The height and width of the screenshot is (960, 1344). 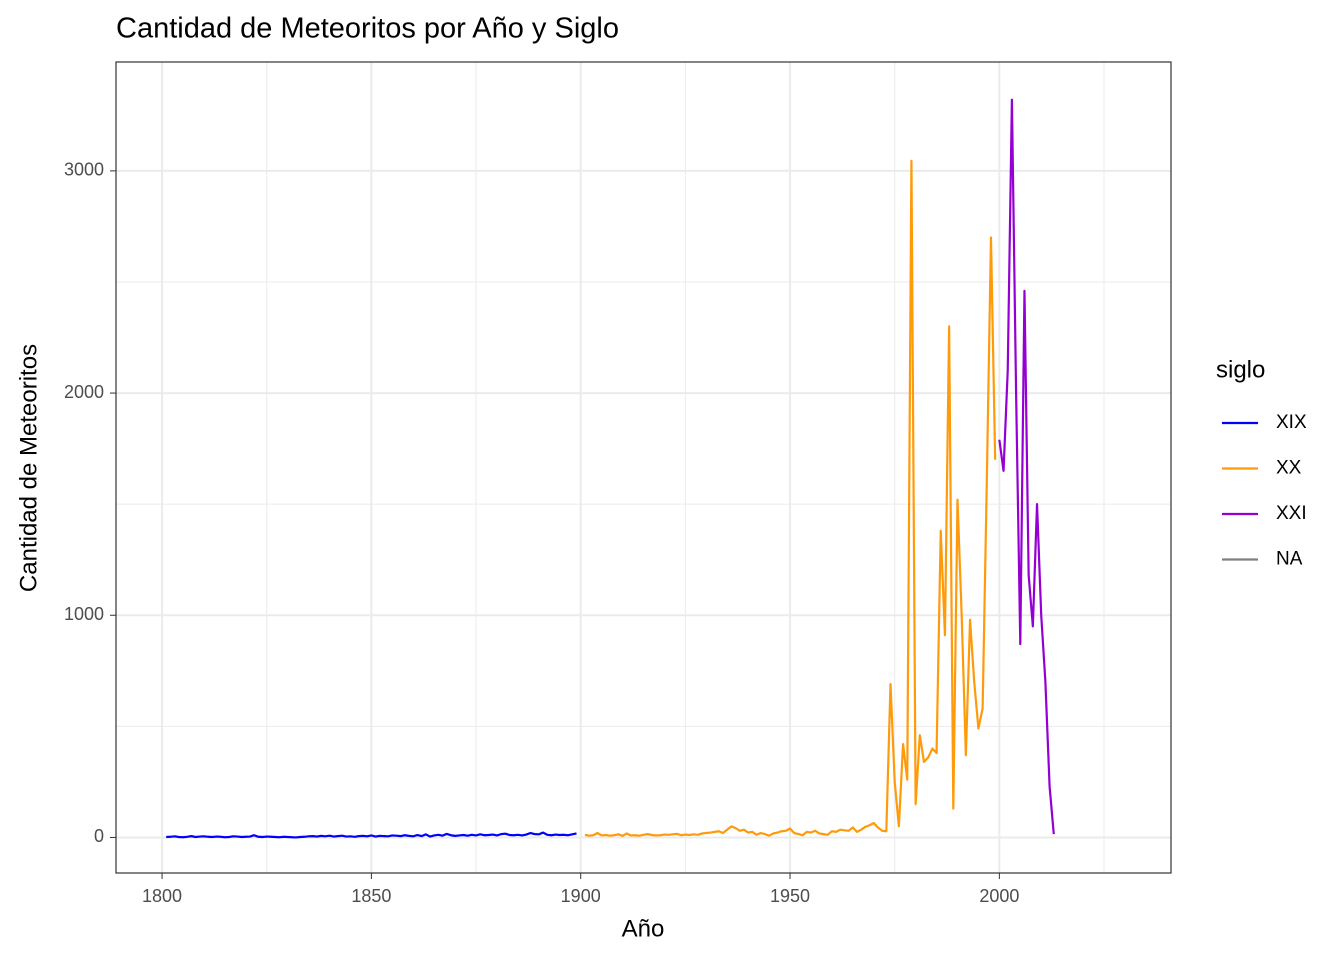 I want to click on y-axis-label: Cantidad de Meteoritos, so click(x=28, y=468).